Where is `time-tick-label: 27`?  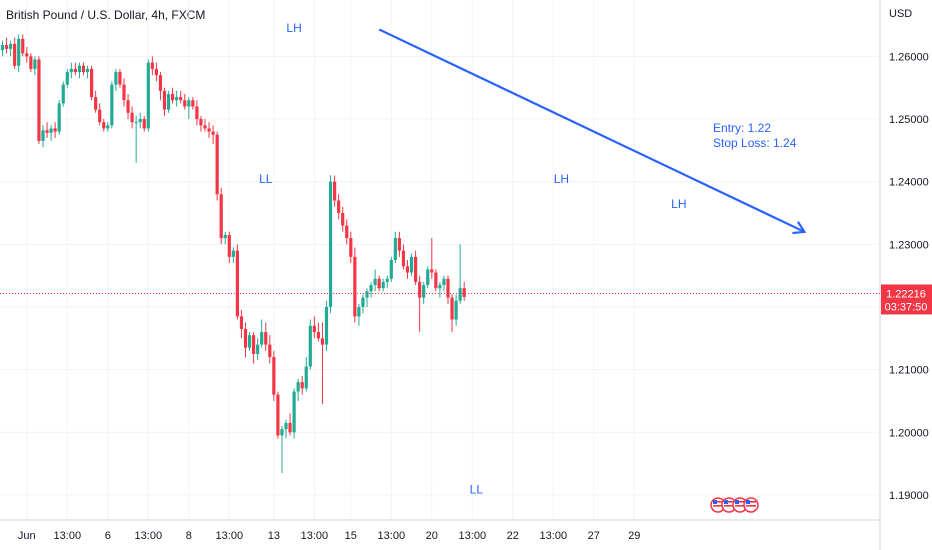
time-tick-label: 27 is located at coordinates (594, 536).